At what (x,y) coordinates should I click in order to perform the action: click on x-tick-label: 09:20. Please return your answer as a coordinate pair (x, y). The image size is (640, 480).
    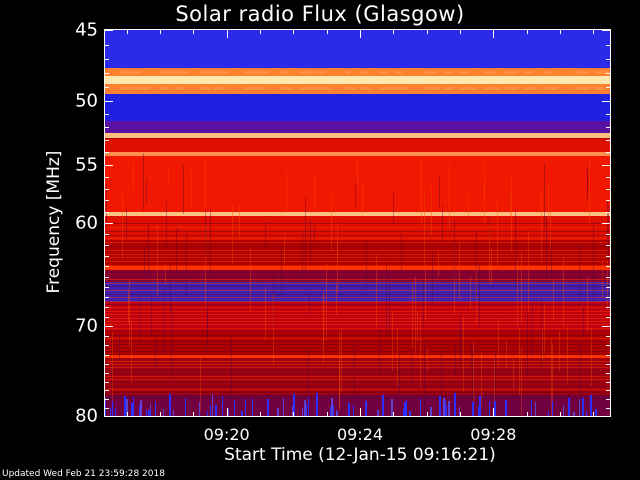
    Looking at the image, I should click on (226, 434).